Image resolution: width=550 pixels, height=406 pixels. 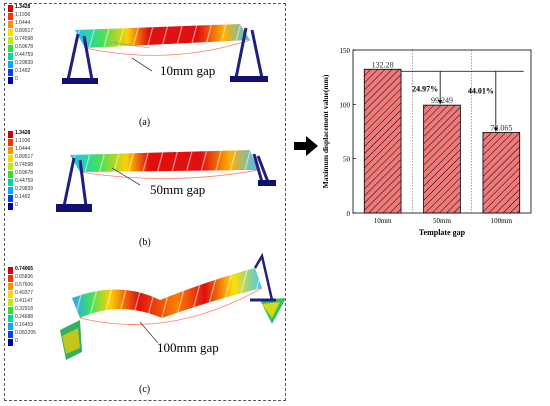 I want to click on y-axis-label: Maximum displacement value(mm), so click(x=325, y=131).